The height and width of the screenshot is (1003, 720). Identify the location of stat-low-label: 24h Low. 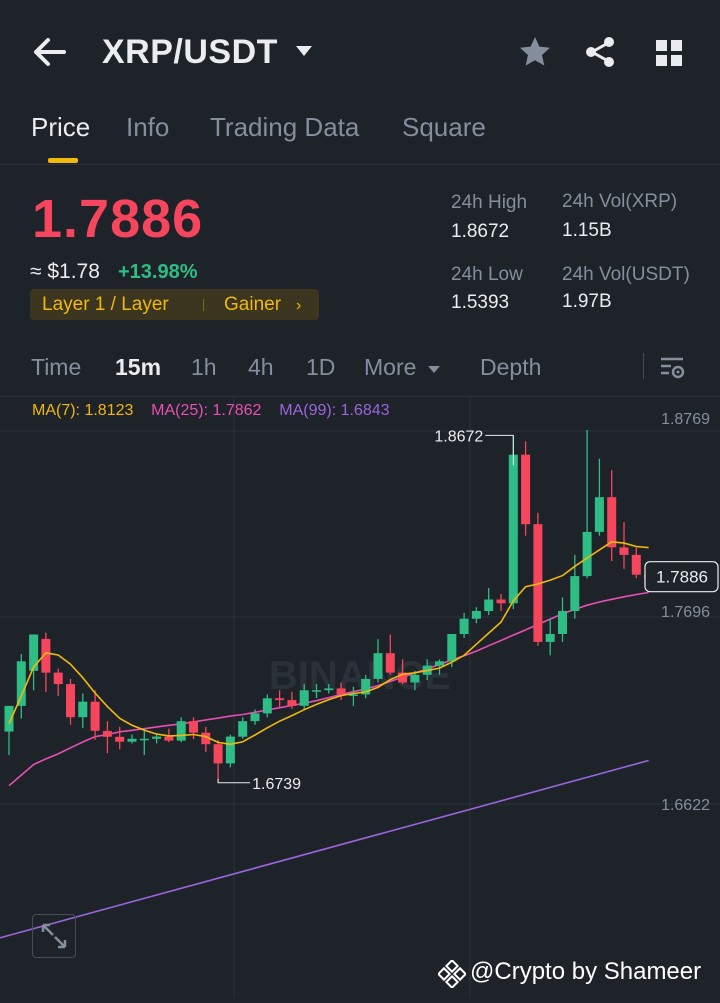
(487, 274).